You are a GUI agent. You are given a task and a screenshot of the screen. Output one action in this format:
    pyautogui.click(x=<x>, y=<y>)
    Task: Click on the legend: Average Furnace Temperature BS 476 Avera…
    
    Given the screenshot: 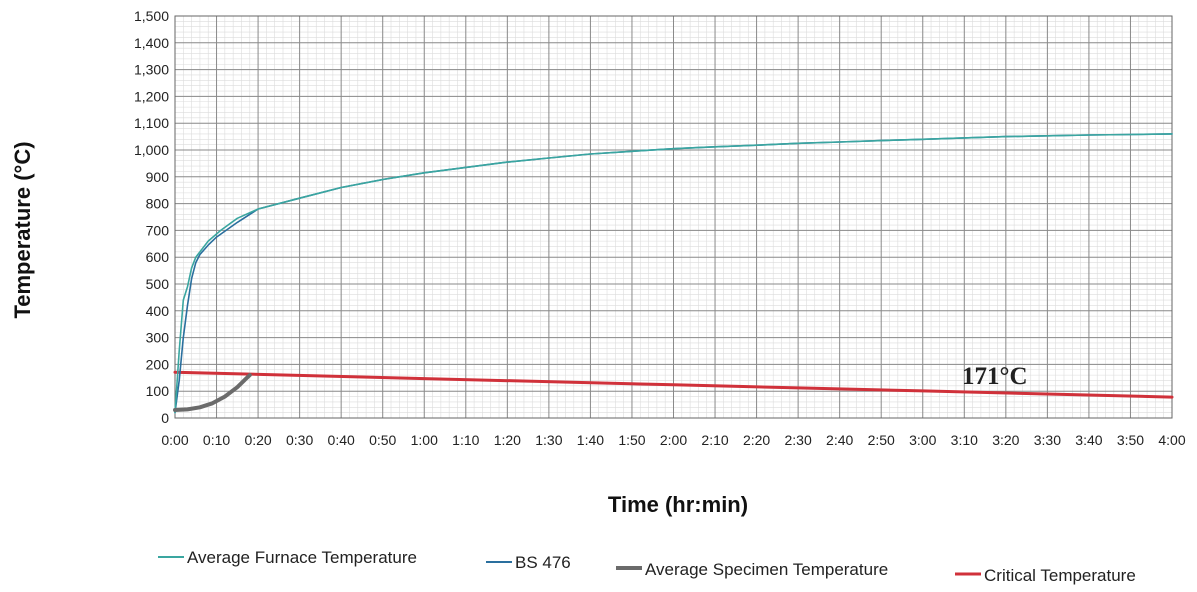 What is the action you would take?
    pyautogui.click(x=647, y=566)
    